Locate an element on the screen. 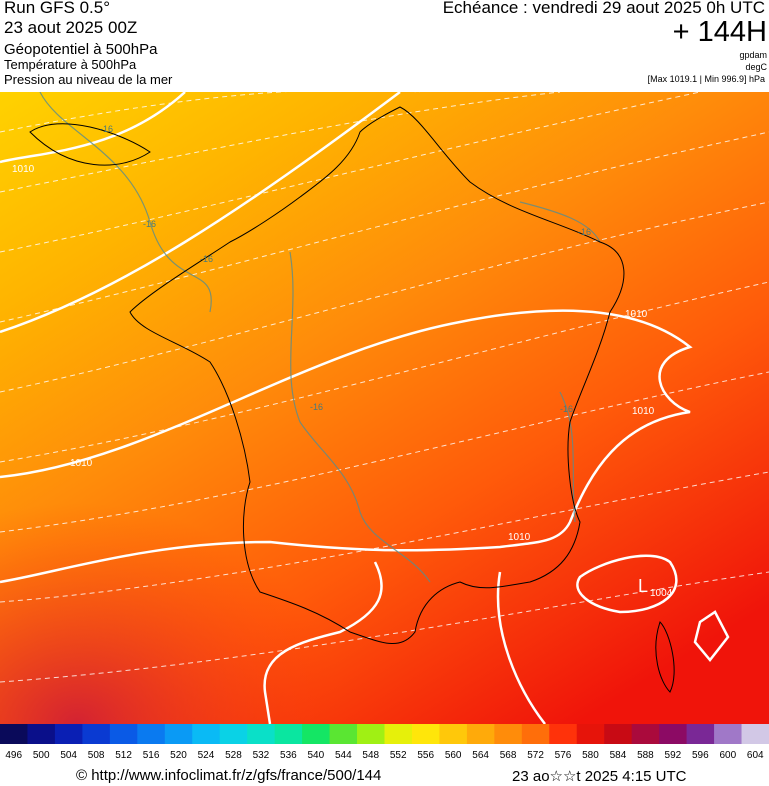 This screenshot has height=786, width=769. colorbar-label: 524 is located at coordinates (206, 755).